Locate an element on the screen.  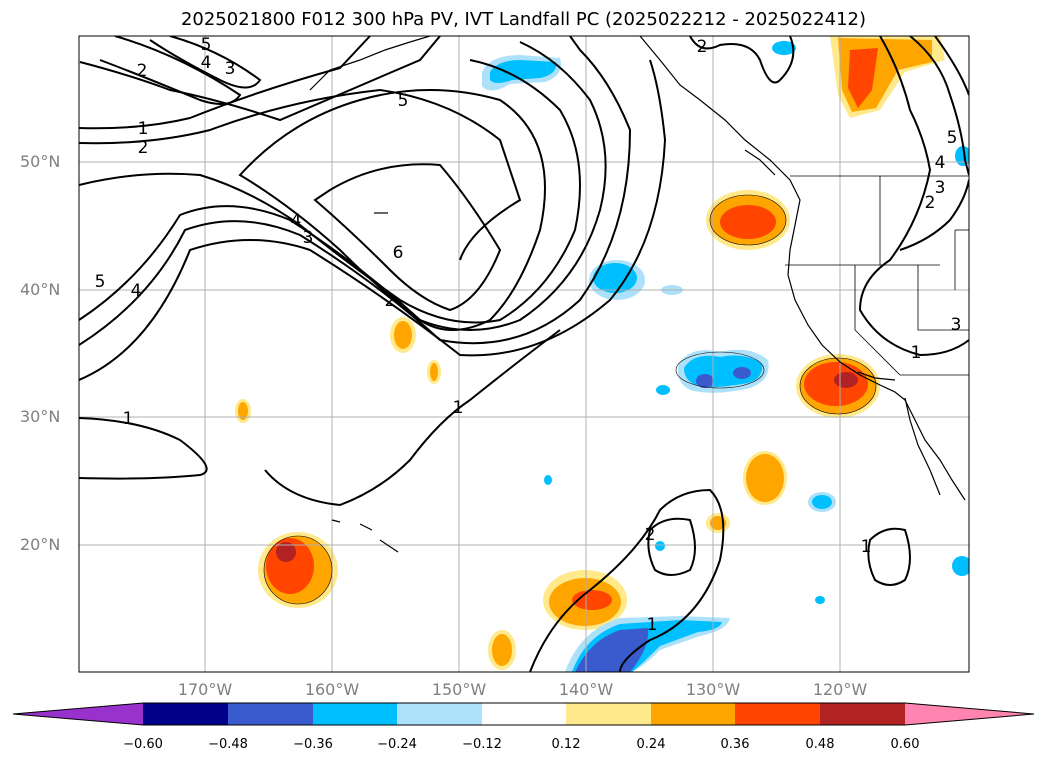
colorbar-outline is located at coordinates (523, 714).